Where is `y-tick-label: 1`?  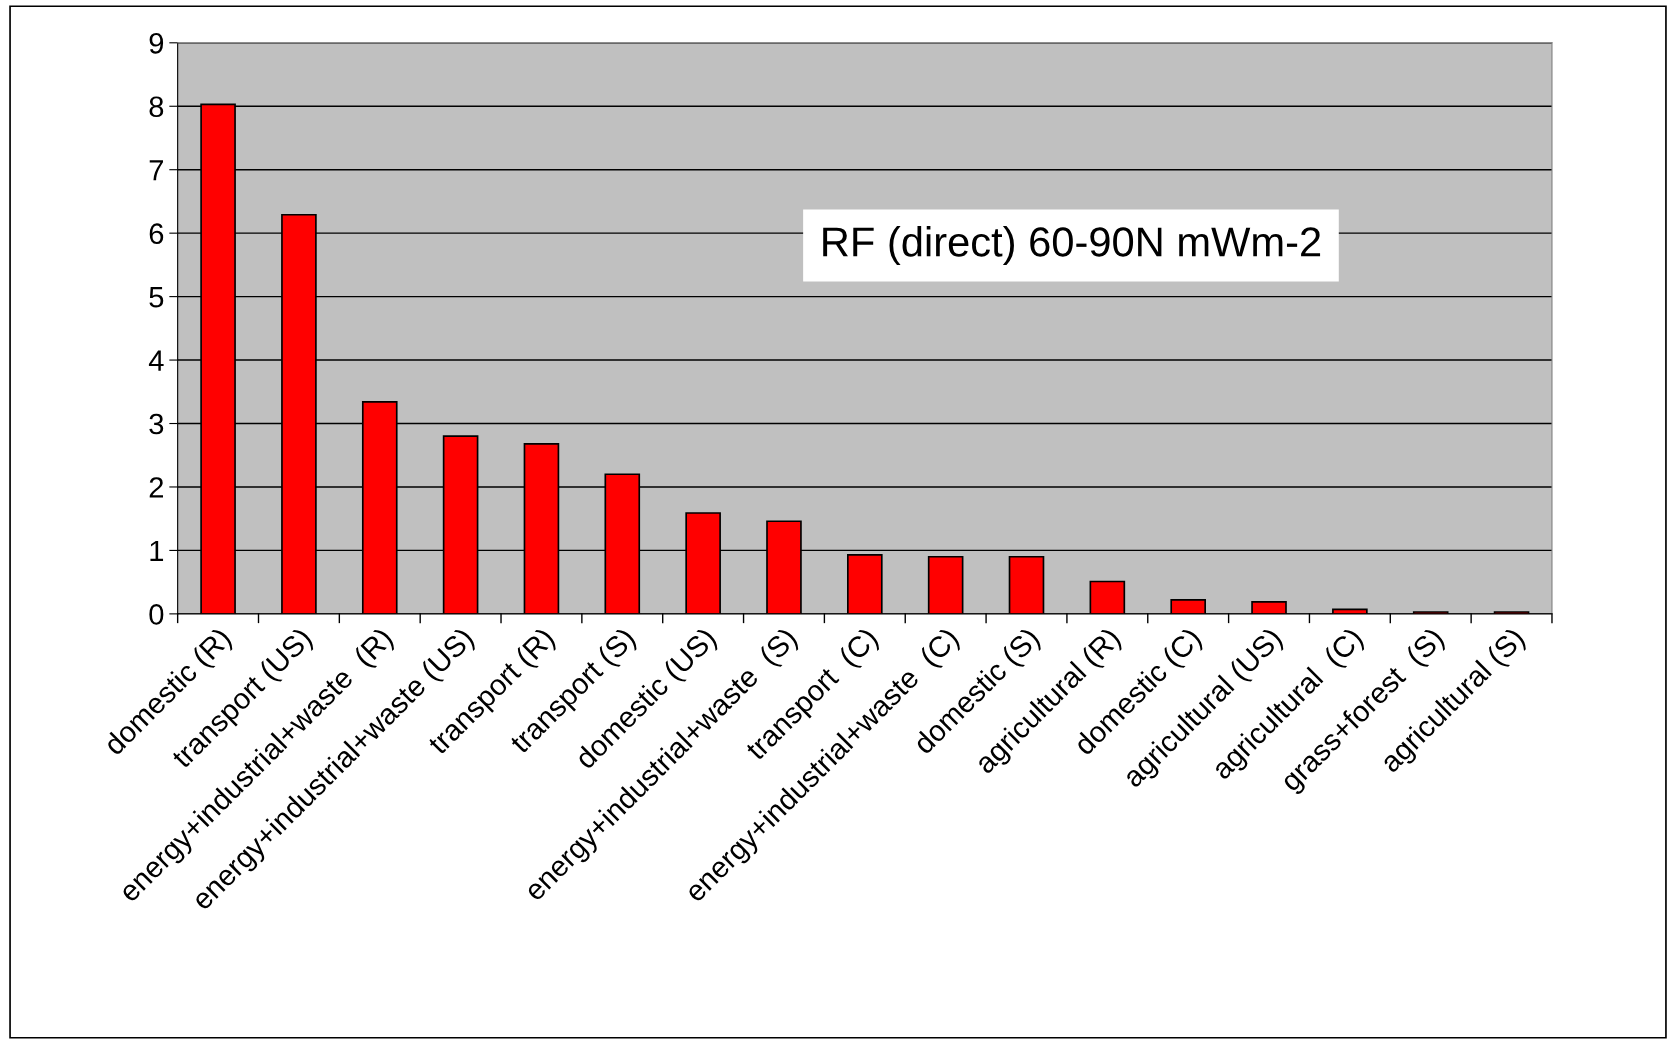 y-tick-label: 1 is located at coordinates (157, 550).